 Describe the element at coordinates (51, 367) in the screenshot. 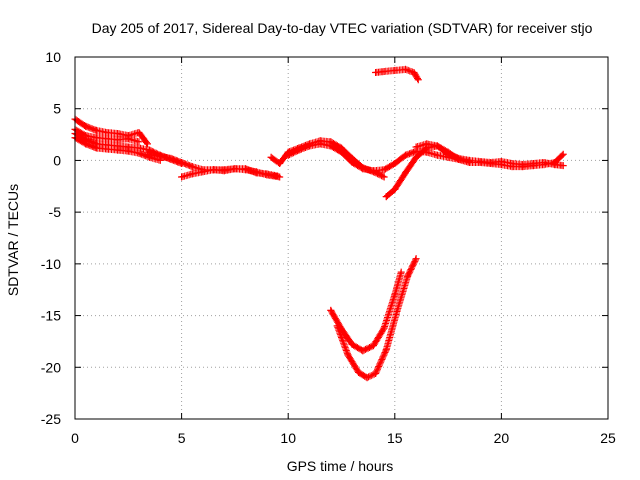

I see `y-tick-label: -20` at that location.